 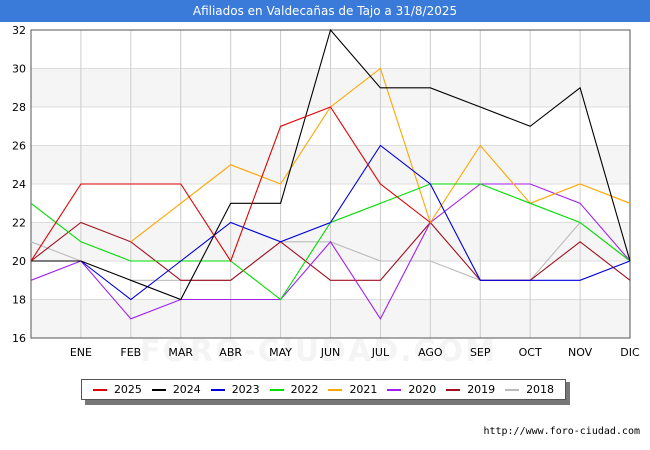 I want to click on legend-label: 2021, so click(x=363, y=389).